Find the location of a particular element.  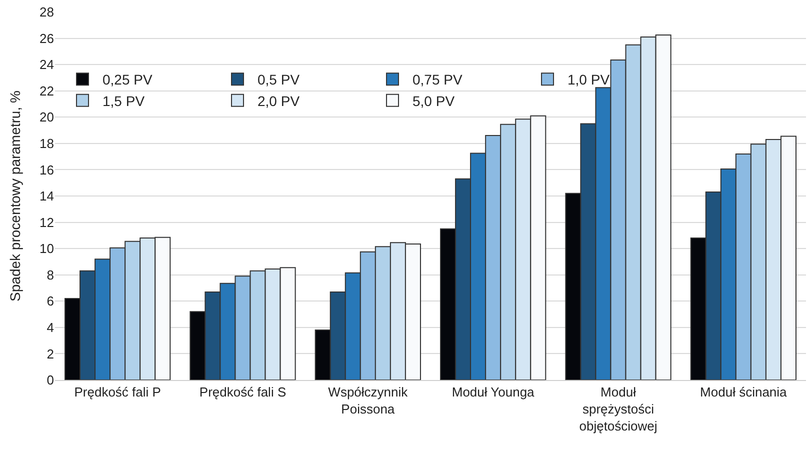

y-tick-label: 26 is located at coordinates (47, 38).